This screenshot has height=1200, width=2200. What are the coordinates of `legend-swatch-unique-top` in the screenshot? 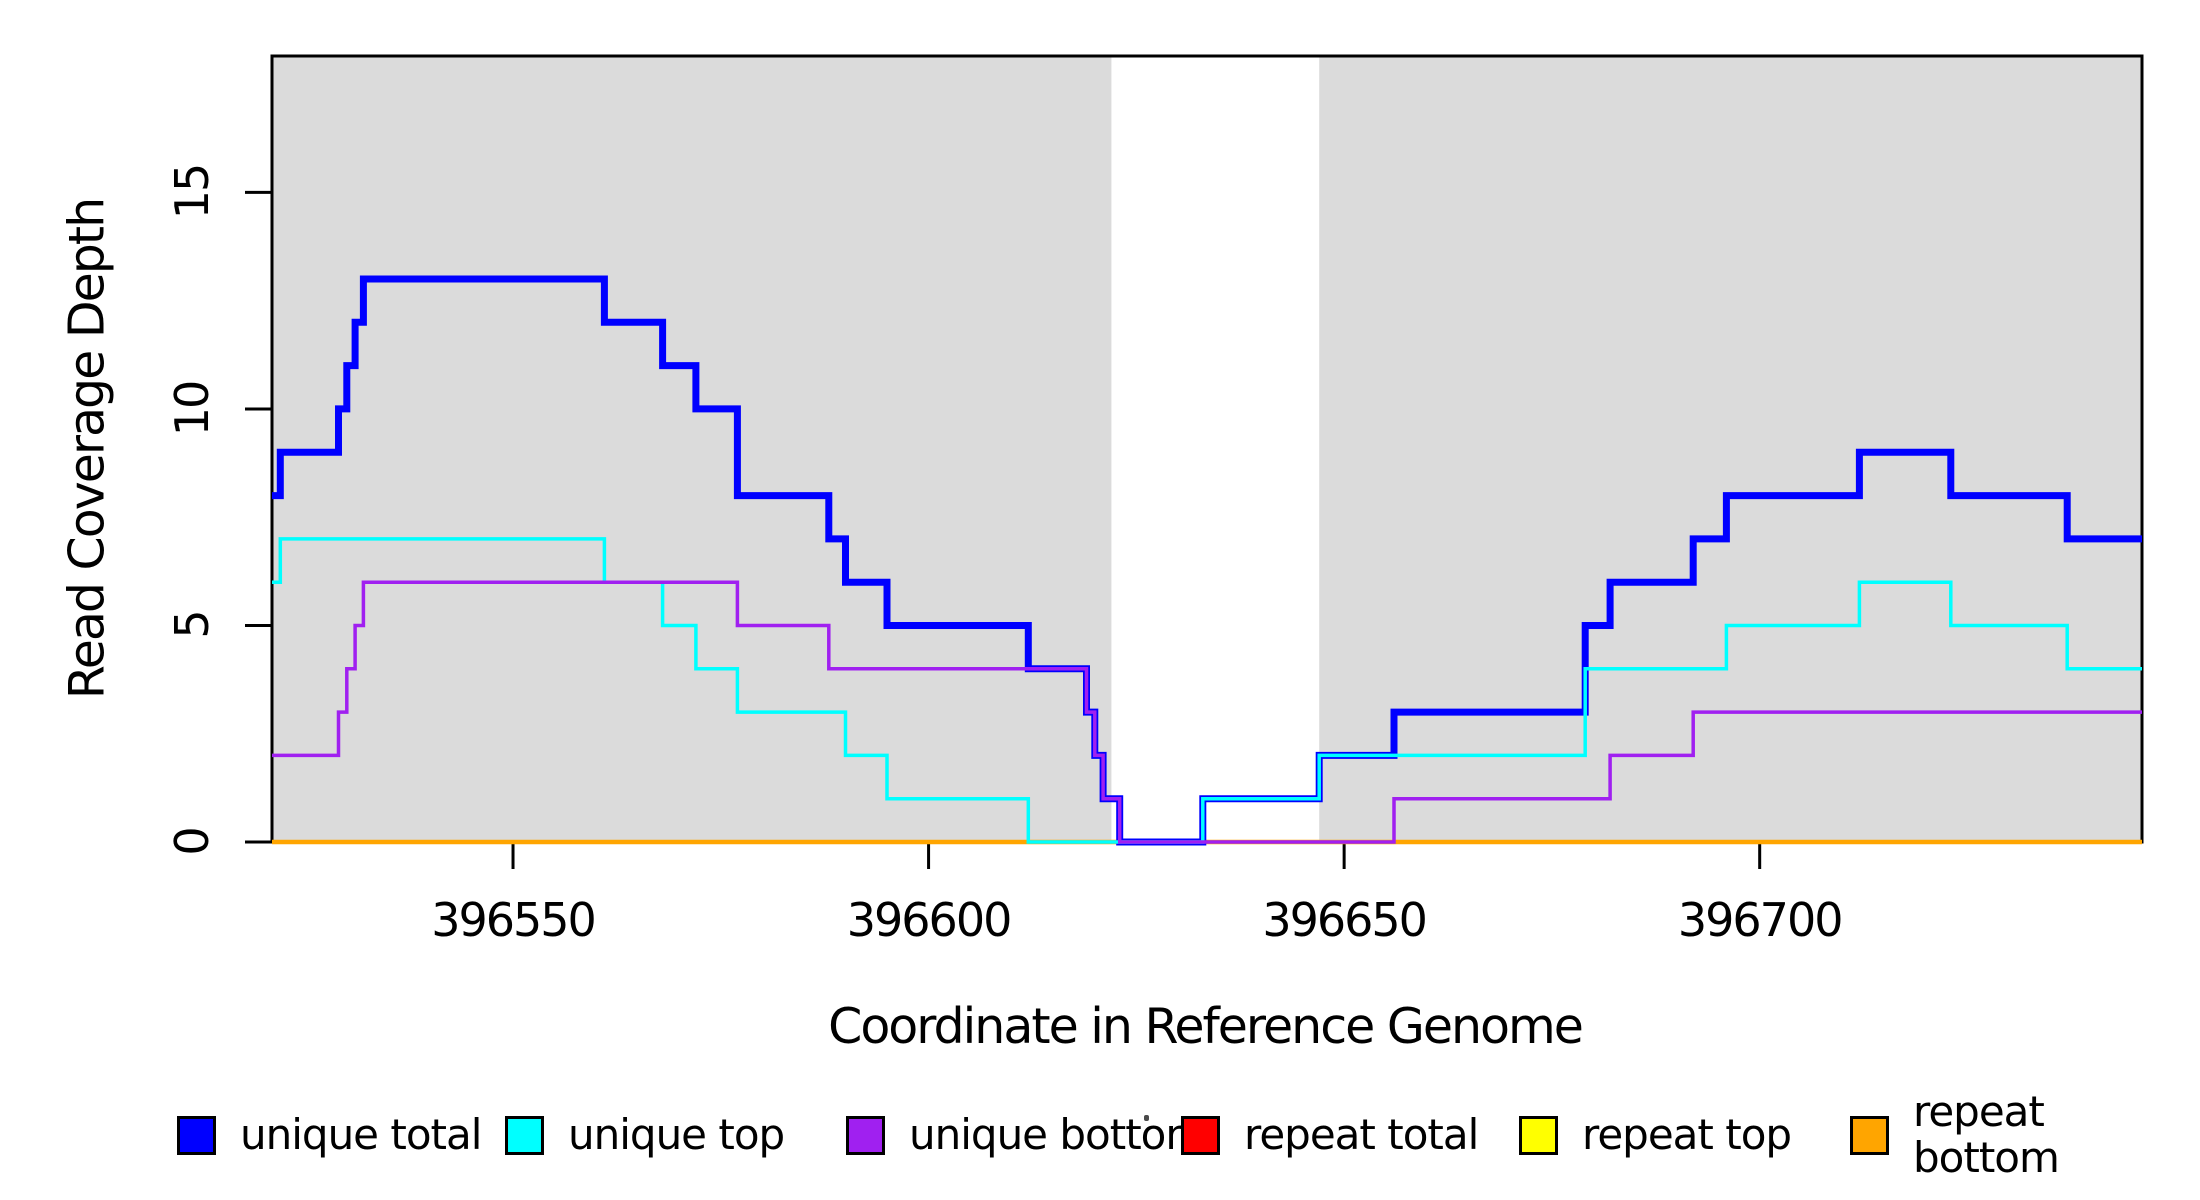 It's located at (524, 1135).